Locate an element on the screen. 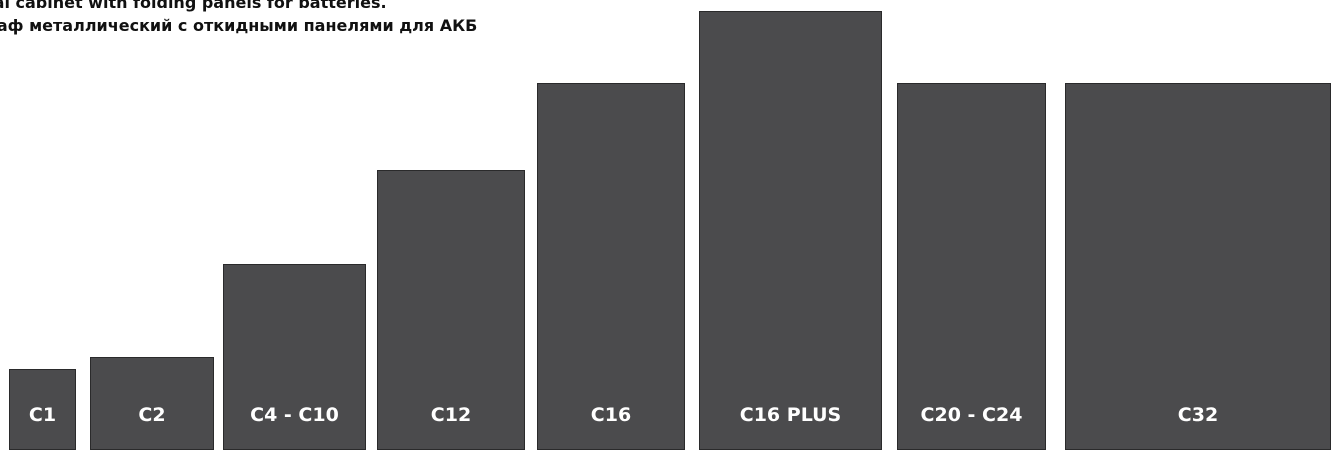 This screenshot has width=1331, height=450. cabinet-label: C16 PLUS is located at coordinates (790, 415).